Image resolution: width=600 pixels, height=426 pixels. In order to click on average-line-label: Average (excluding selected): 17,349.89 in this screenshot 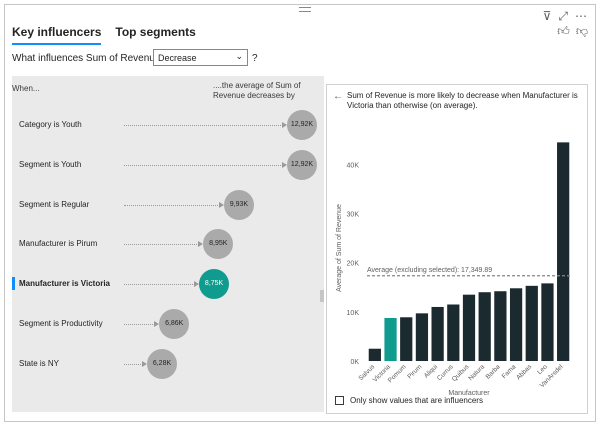, I will do `click(429, 270)`.